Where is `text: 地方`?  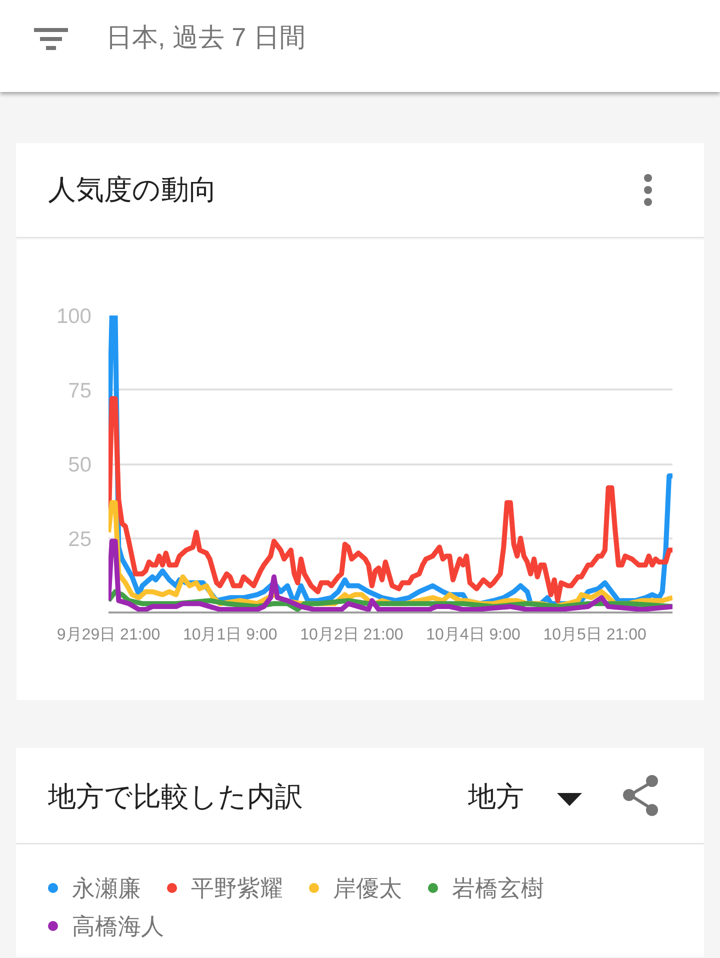 text: 地方 is located at coordinates (496, 797).